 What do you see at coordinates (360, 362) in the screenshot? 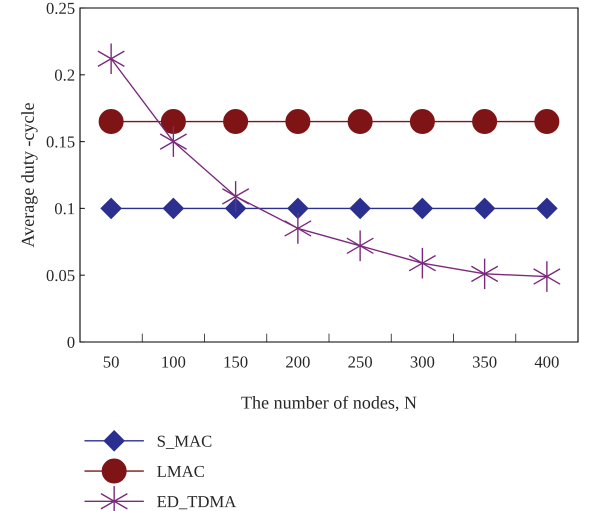
I see `x-tick-label: 250` at bounding box center [360, 362].